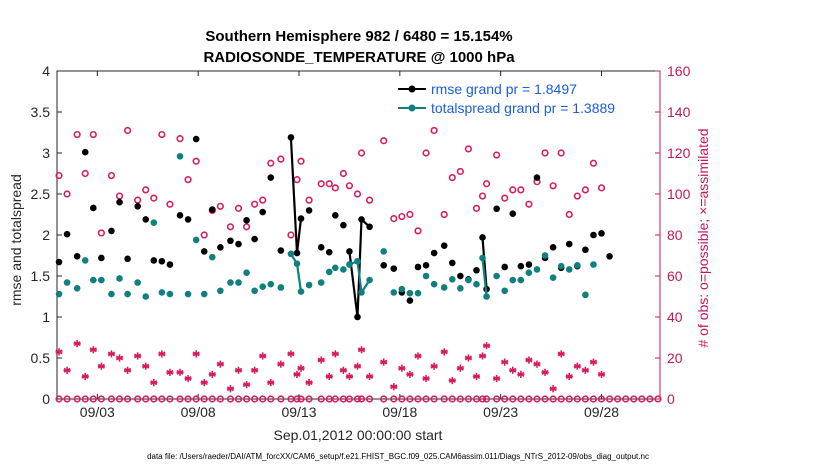 This screenshot has width=830, height=470. I want to click on y-right-tick-label: 160, so click(679, 71).